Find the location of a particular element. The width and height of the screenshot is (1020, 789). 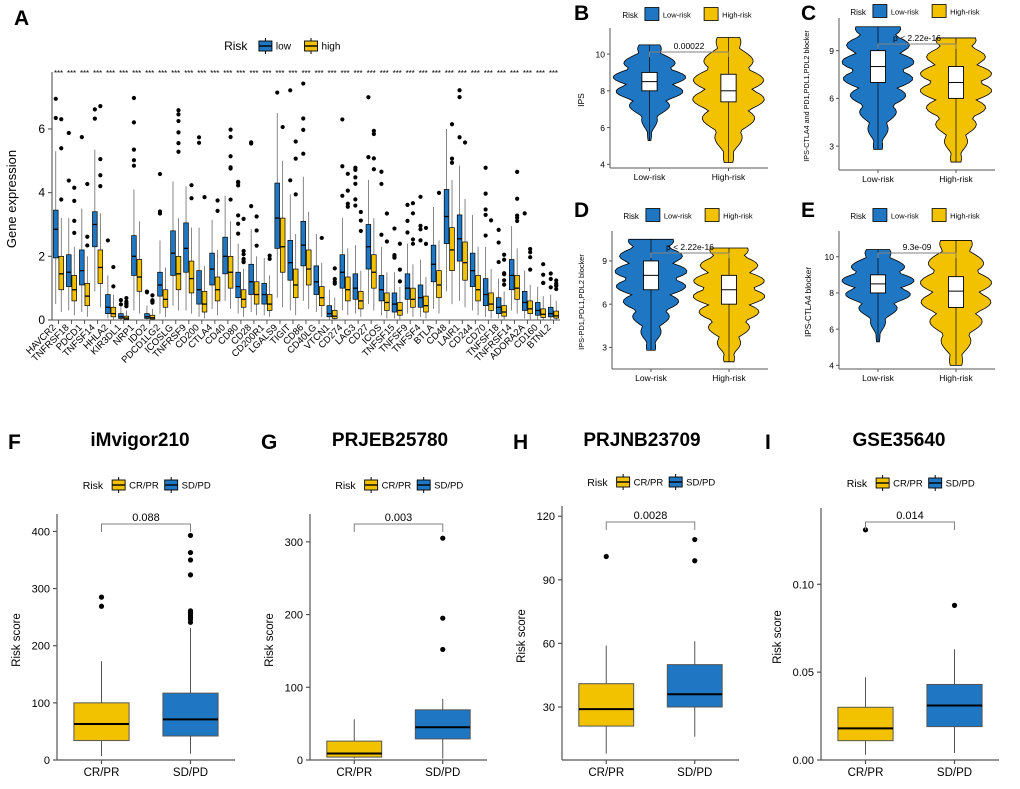

boxplot-cr-pr is located at coordinates (606, 653).